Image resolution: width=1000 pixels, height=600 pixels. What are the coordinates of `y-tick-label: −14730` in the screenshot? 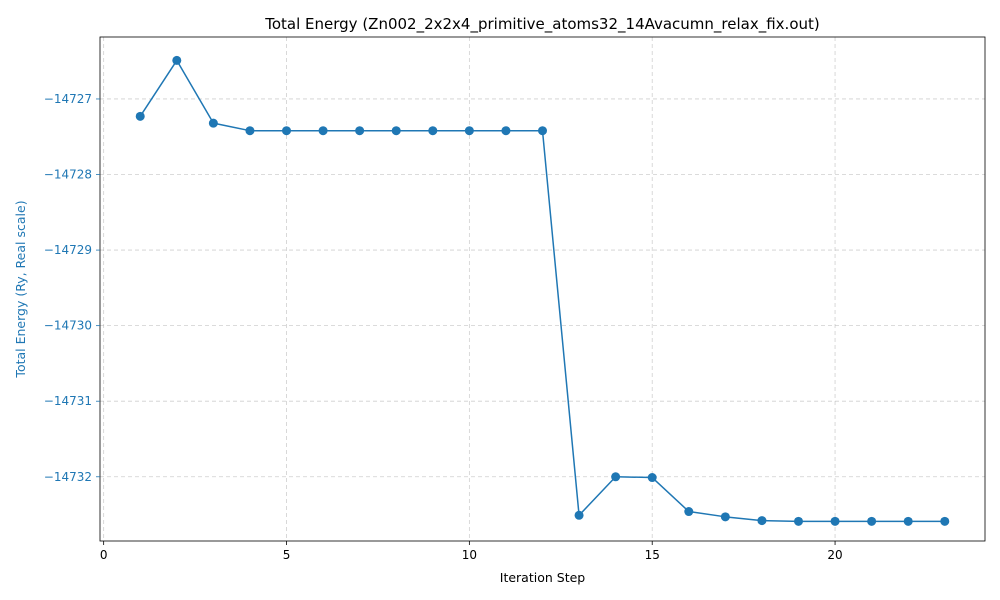 It's located at (68, 326).